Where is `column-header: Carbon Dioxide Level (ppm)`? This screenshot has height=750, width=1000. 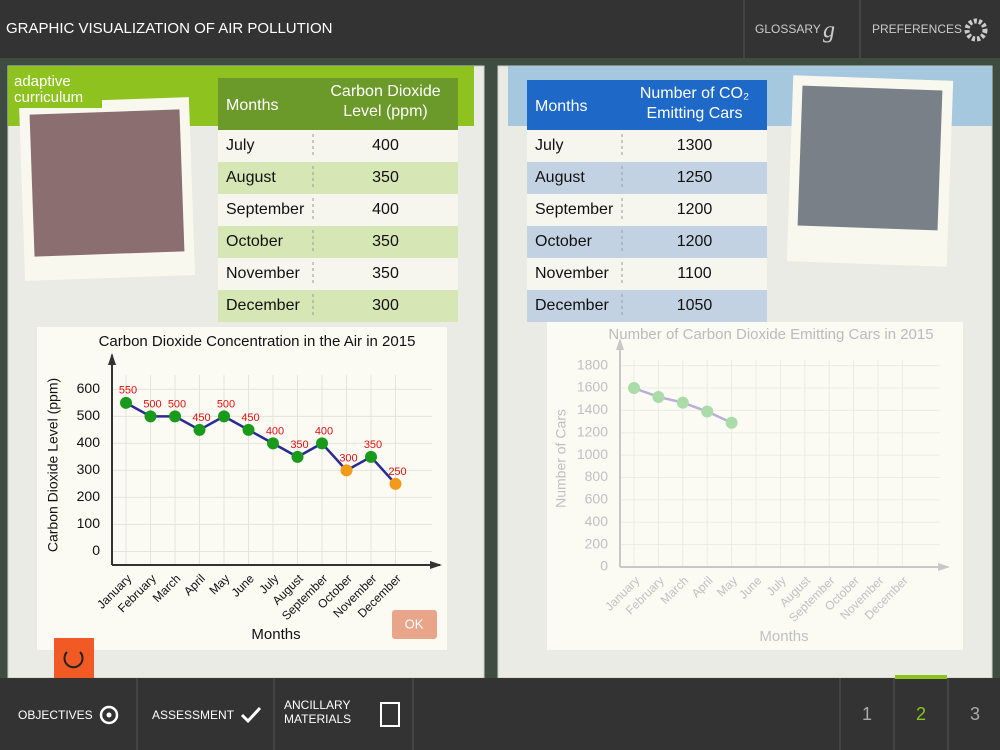
column-header: Carbon Dioxide Level (ppm) is located at coordinates (385, 101).